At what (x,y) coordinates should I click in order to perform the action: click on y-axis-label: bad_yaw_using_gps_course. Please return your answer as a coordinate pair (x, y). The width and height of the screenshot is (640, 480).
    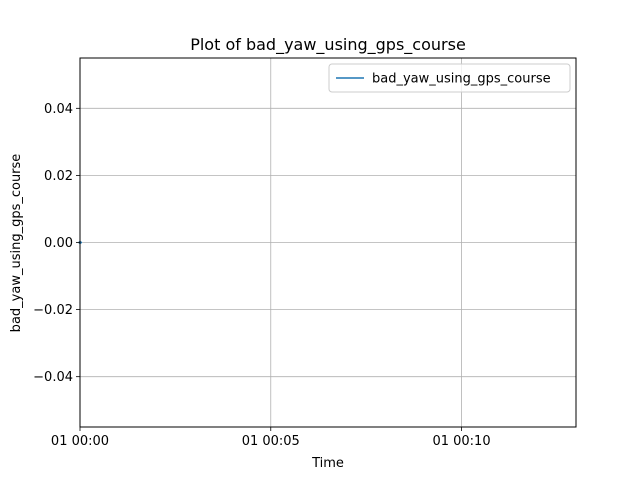
    Looking at the image, I should click on (16, 243).